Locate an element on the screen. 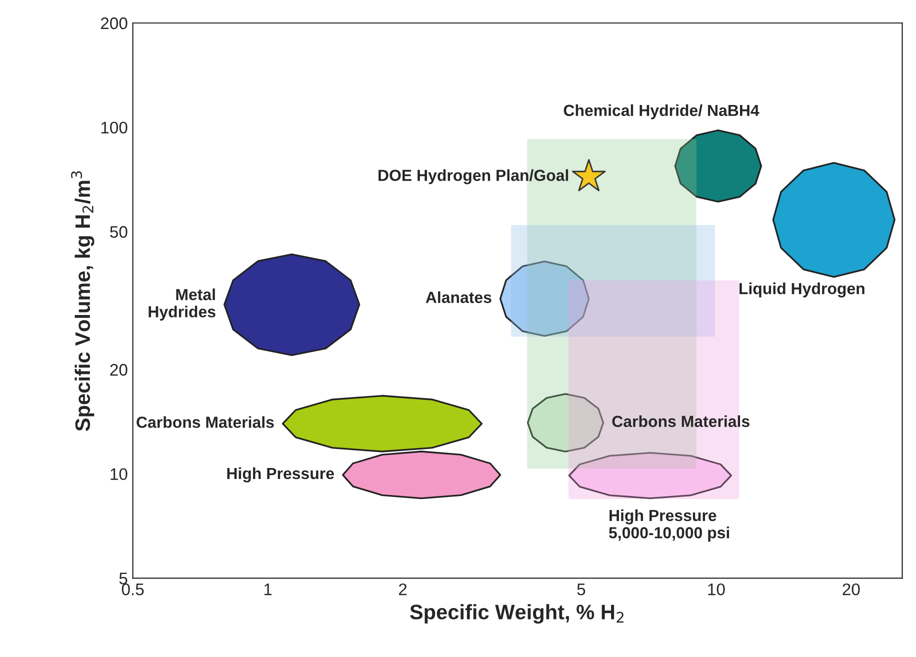  series-label: High Pressure 5,000-10,000 psi is located at coordinates (669, 525).